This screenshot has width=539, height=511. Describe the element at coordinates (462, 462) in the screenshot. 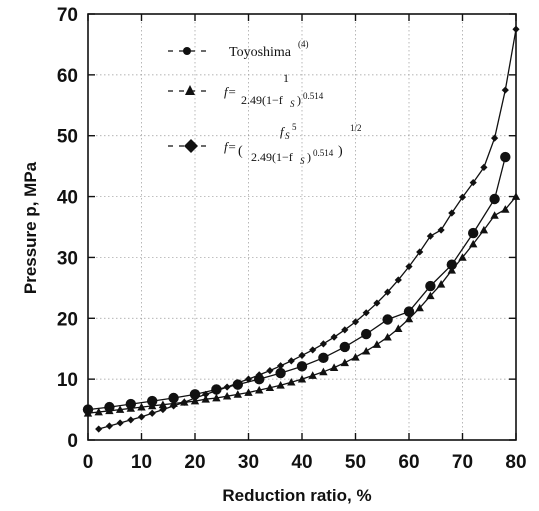

I see `x-tick-label: 70` at that location.